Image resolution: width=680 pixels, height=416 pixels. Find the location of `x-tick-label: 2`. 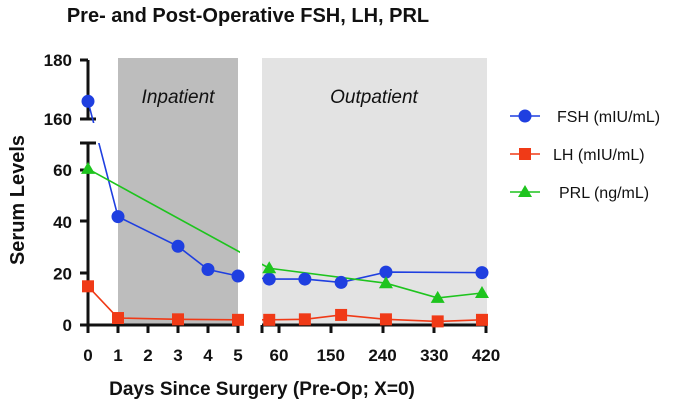

x-tick-label: 2 is located at coordinates (147, 355).